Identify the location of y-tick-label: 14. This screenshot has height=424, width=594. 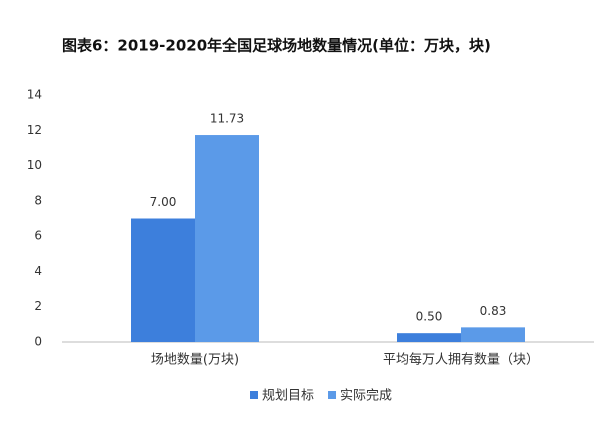
(34, 95).